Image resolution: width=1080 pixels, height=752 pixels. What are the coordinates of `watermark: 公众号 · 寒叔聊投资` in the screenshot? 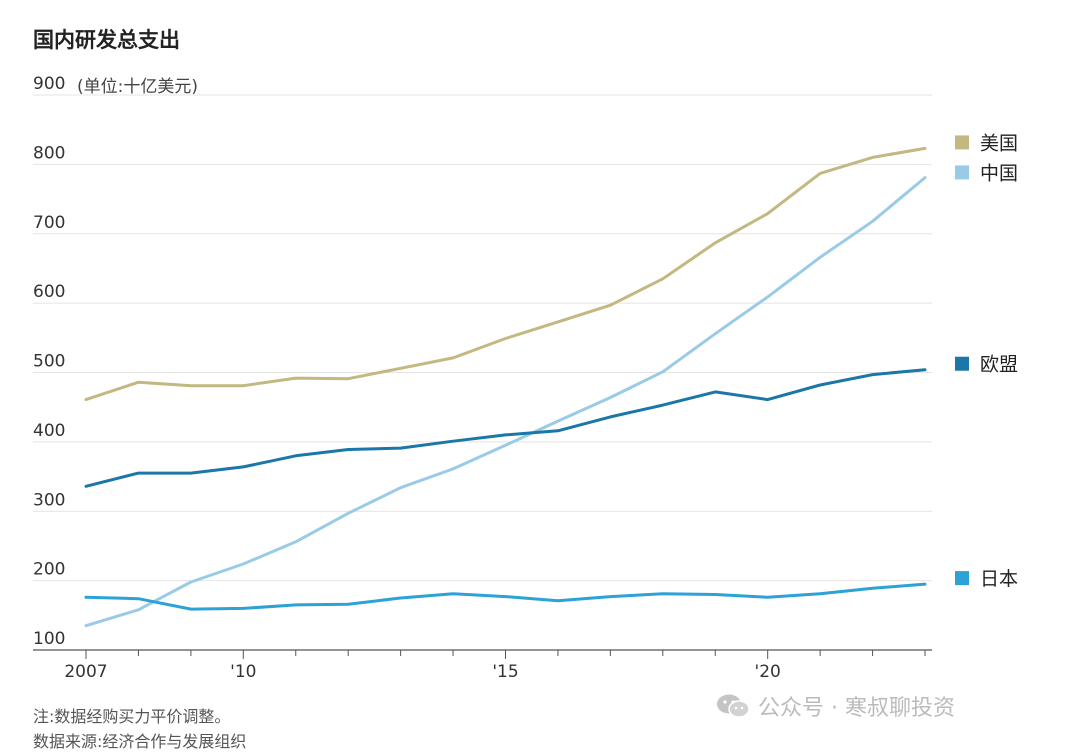 It's located at (835, 706).